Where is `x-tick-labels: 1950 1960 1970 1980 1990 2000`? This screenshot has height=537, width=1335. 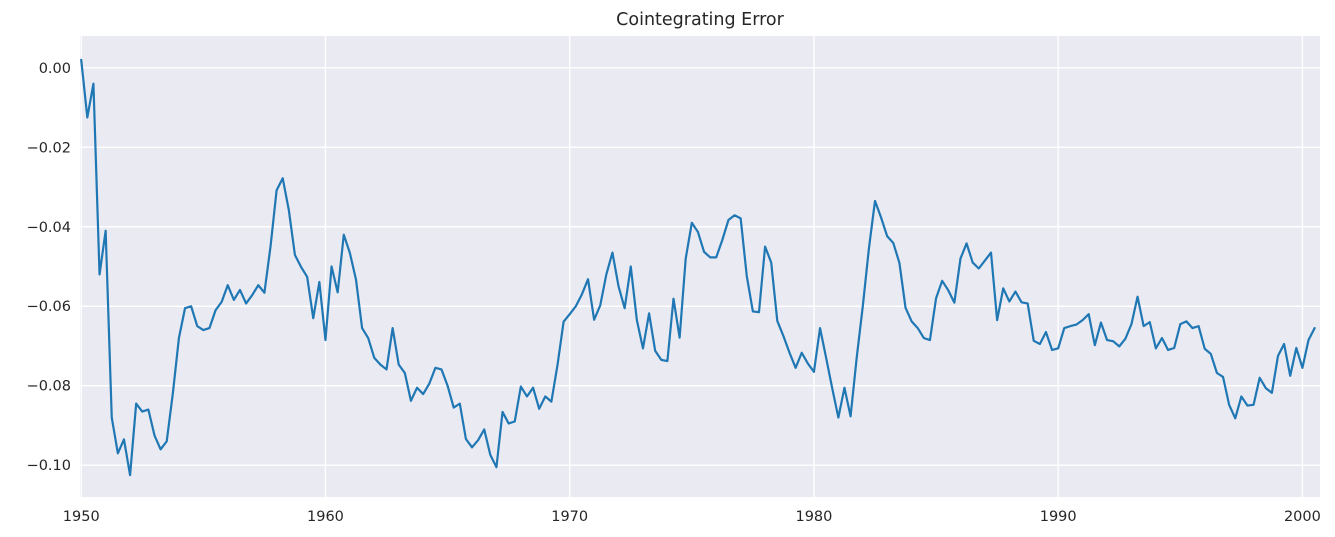 x-tick-labels: 1950 1960 1970 1980 1990 2000 is located at coordinates (692, 517).